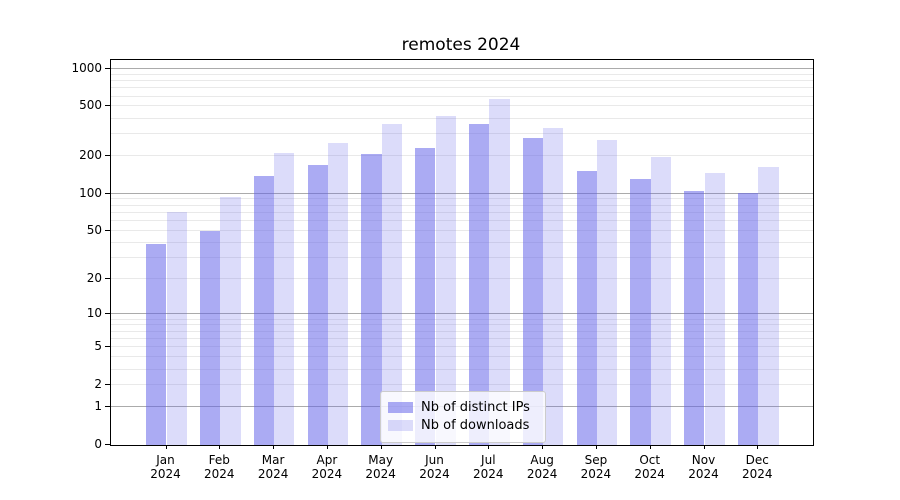 Image resolution: width=900 pixels, height=500 pixels. What do you see at coordinates (757, 467) in the screenshot?
I see `x-tick-label-dec: Dec 2024` at bounding box center [757, 467].